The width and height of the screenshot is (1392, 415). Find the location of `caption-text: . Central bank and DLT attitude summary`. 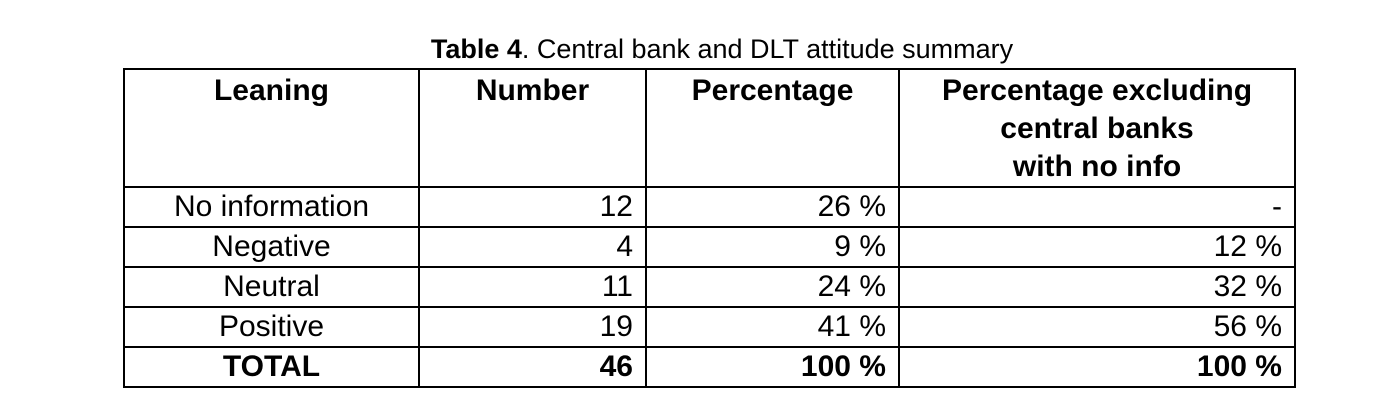

caption-text: . Central bank and DLT attitude summary is located at coordinates (767, 49).